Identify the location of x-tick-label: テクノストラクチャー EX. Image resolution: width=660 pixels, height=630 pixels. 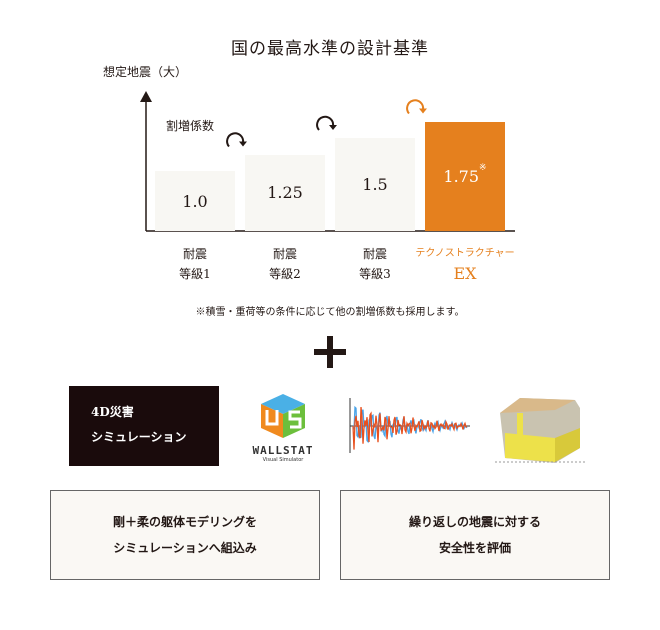
(465, 265).